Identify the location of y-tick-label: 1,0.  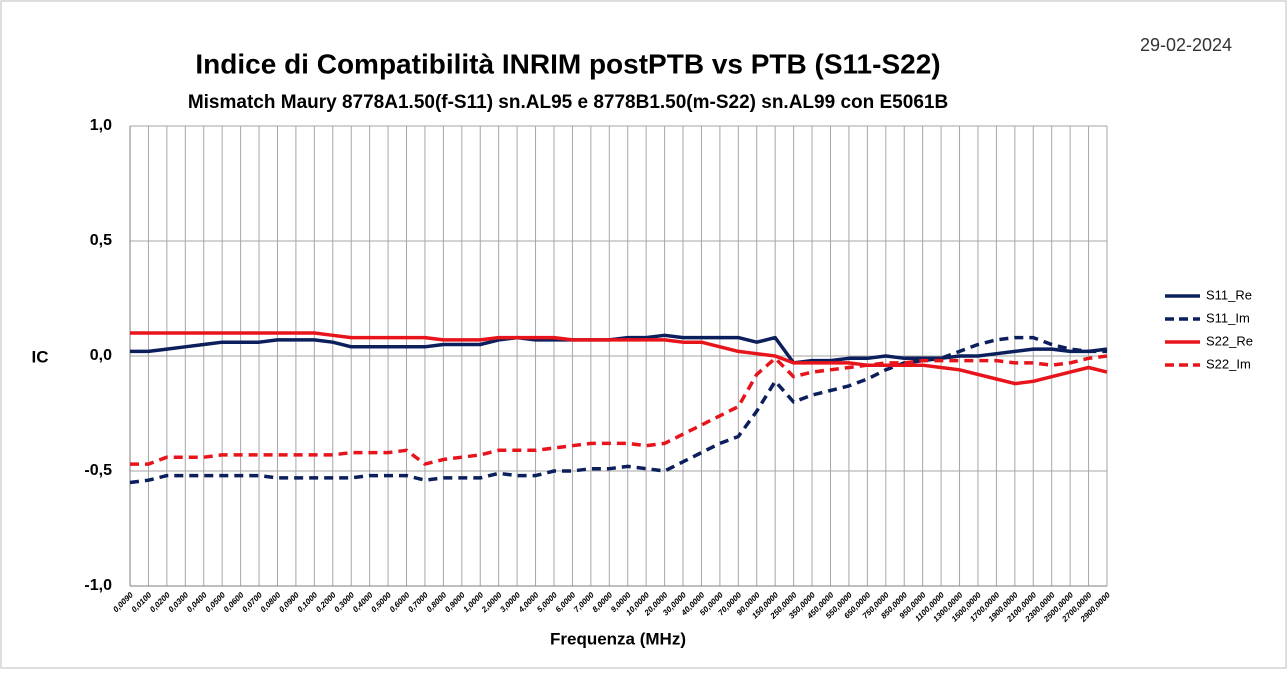
(101, 125).